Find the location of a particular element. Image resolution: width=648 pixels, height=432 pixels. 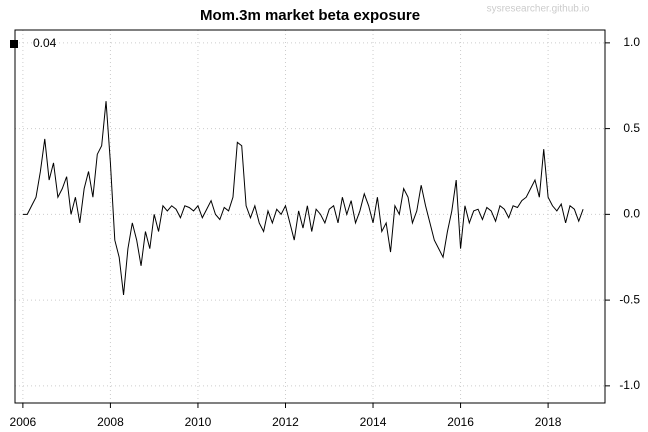

x-tick-label: 2008 is located at coordinates (110, 422).